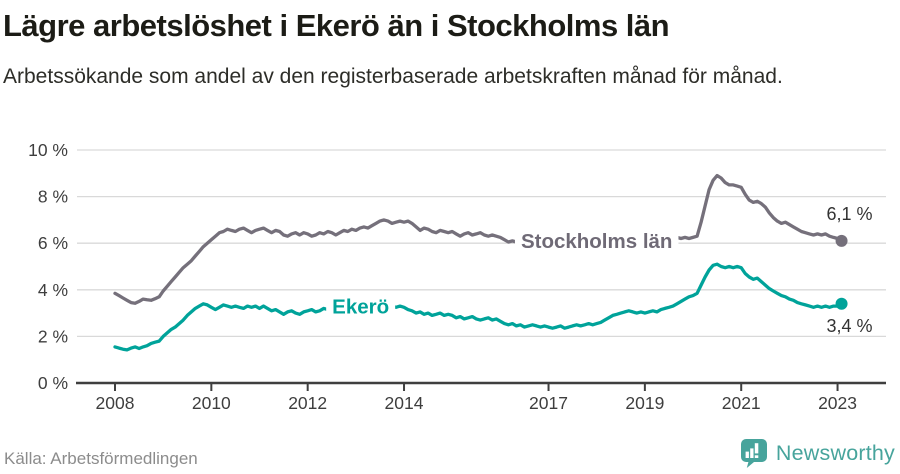  Describe the element at coordinates (53, 197) in the screenshot. I see `y-axis-tick-label: 8 %` at that location.